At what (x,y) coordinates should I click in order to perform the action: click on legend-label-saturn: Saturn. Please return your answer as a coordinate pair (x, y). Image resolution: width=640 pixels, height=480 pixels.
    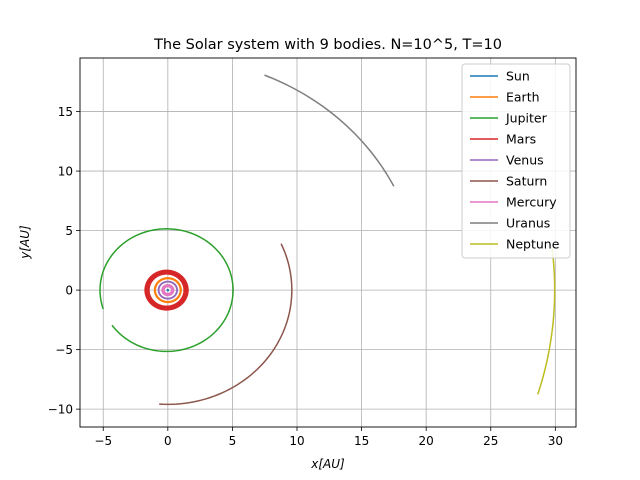
    Looking at the image, I should click on (526, 181).